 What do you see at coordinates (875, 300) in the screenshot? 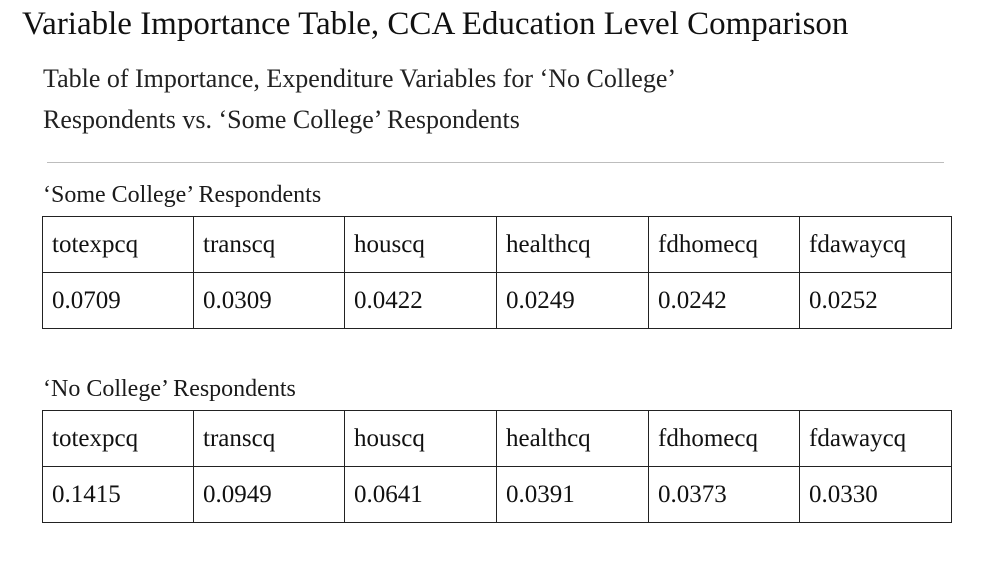
I see `value-cell-fdawaycq: 0.0252` at bounding box center [875, 300].